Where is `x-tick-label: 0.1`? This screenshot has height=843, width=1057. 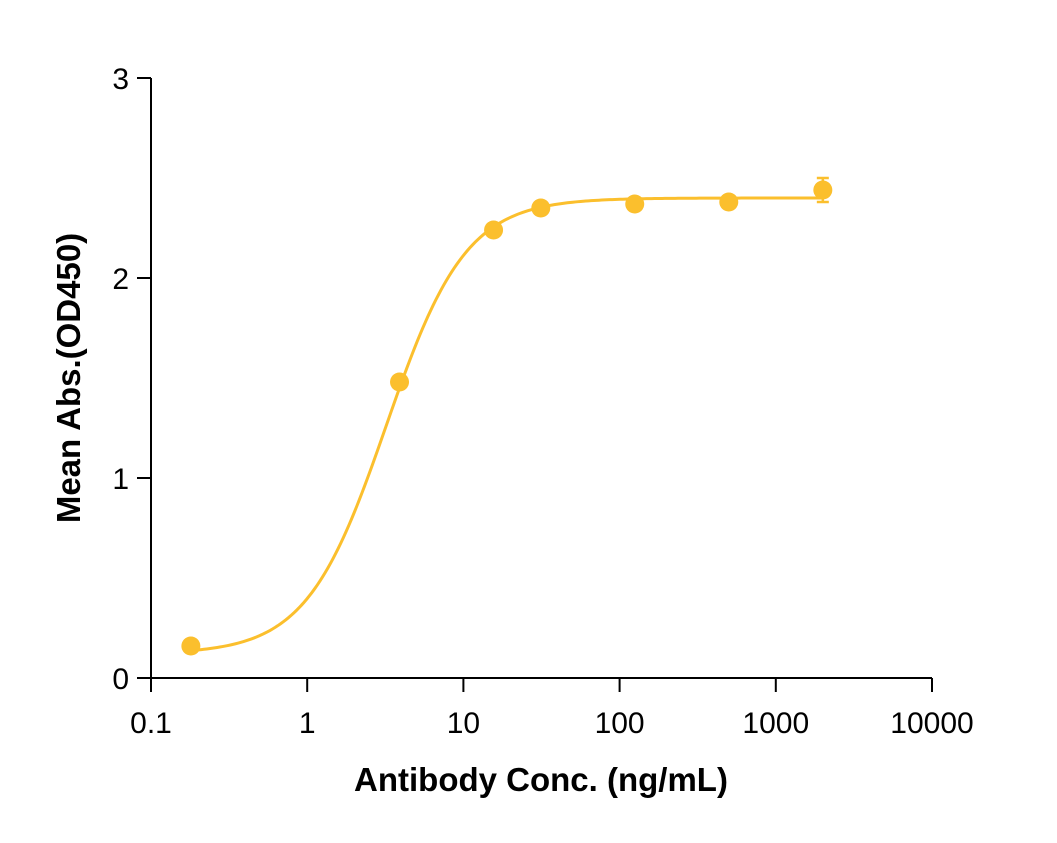 x-tick-label: 0.1 is located at coordinates (151, 723).